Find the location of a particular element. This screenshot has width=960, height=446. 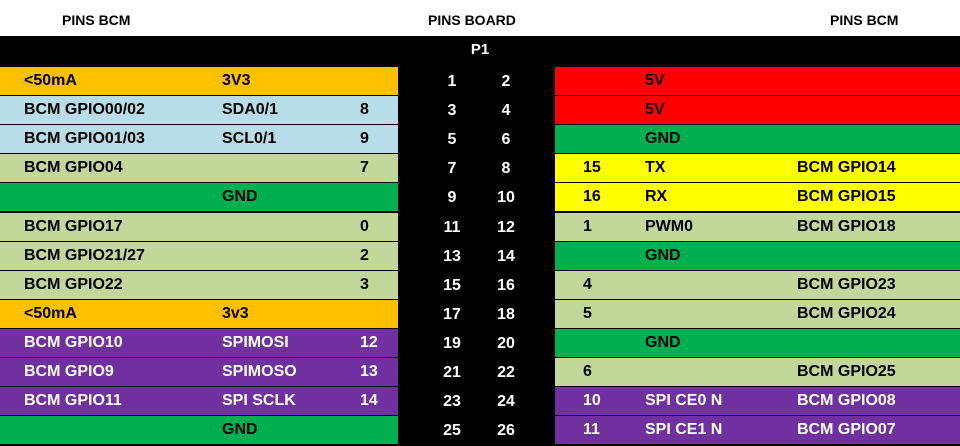

left-wiring-pin: 12 is located at coordinates (365, 342).